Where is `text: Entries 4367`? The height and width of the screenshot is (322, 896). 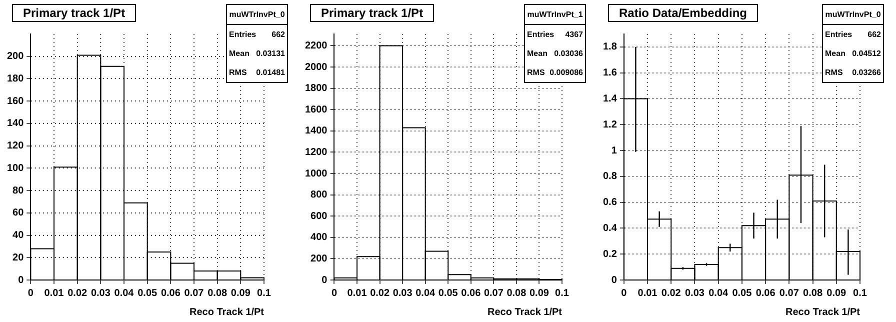
text: Entries 4367 is located at coordinates (555, 34).